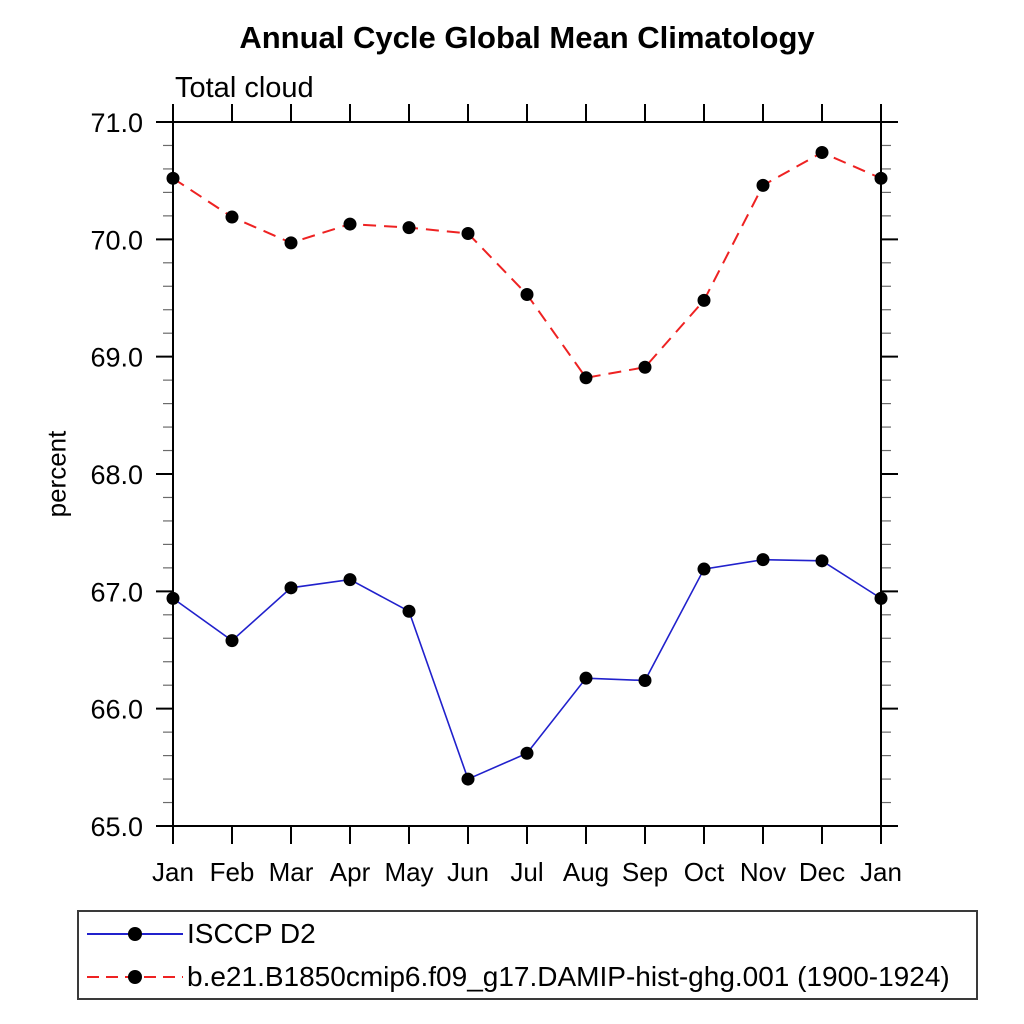 This screenshot has width=1024, height=1024. Describe the element at coordinates (244, 88) in the screenshot. I see `chart-subtitle: Total cloud` at that location.